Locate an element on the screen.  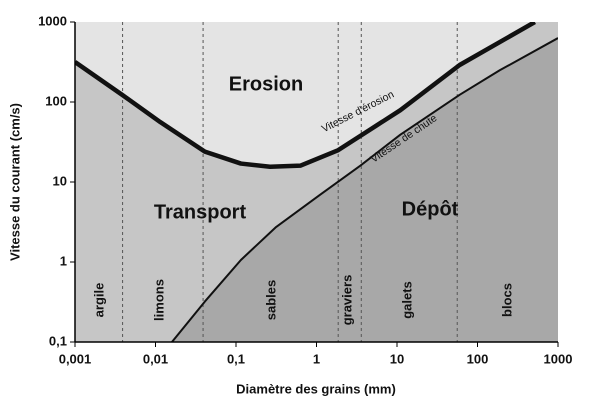
region-label: Erosion is located at coordinates (266, 84).